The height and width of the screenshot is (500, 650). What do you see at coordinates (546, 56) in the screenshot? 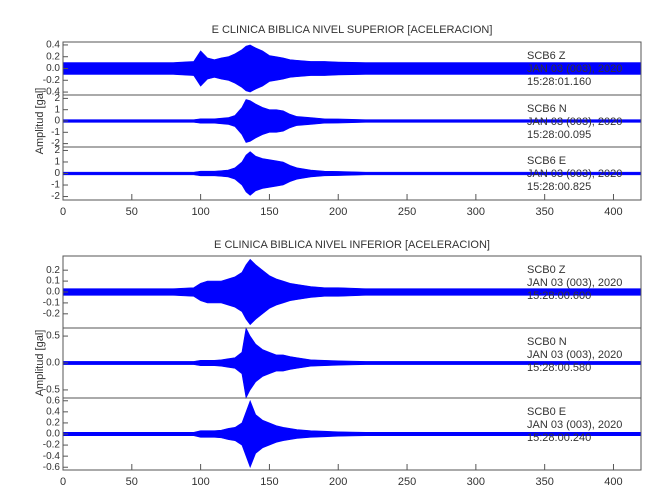
I see `trace-station: SCB6 Z` at bounding box center [546, 56].